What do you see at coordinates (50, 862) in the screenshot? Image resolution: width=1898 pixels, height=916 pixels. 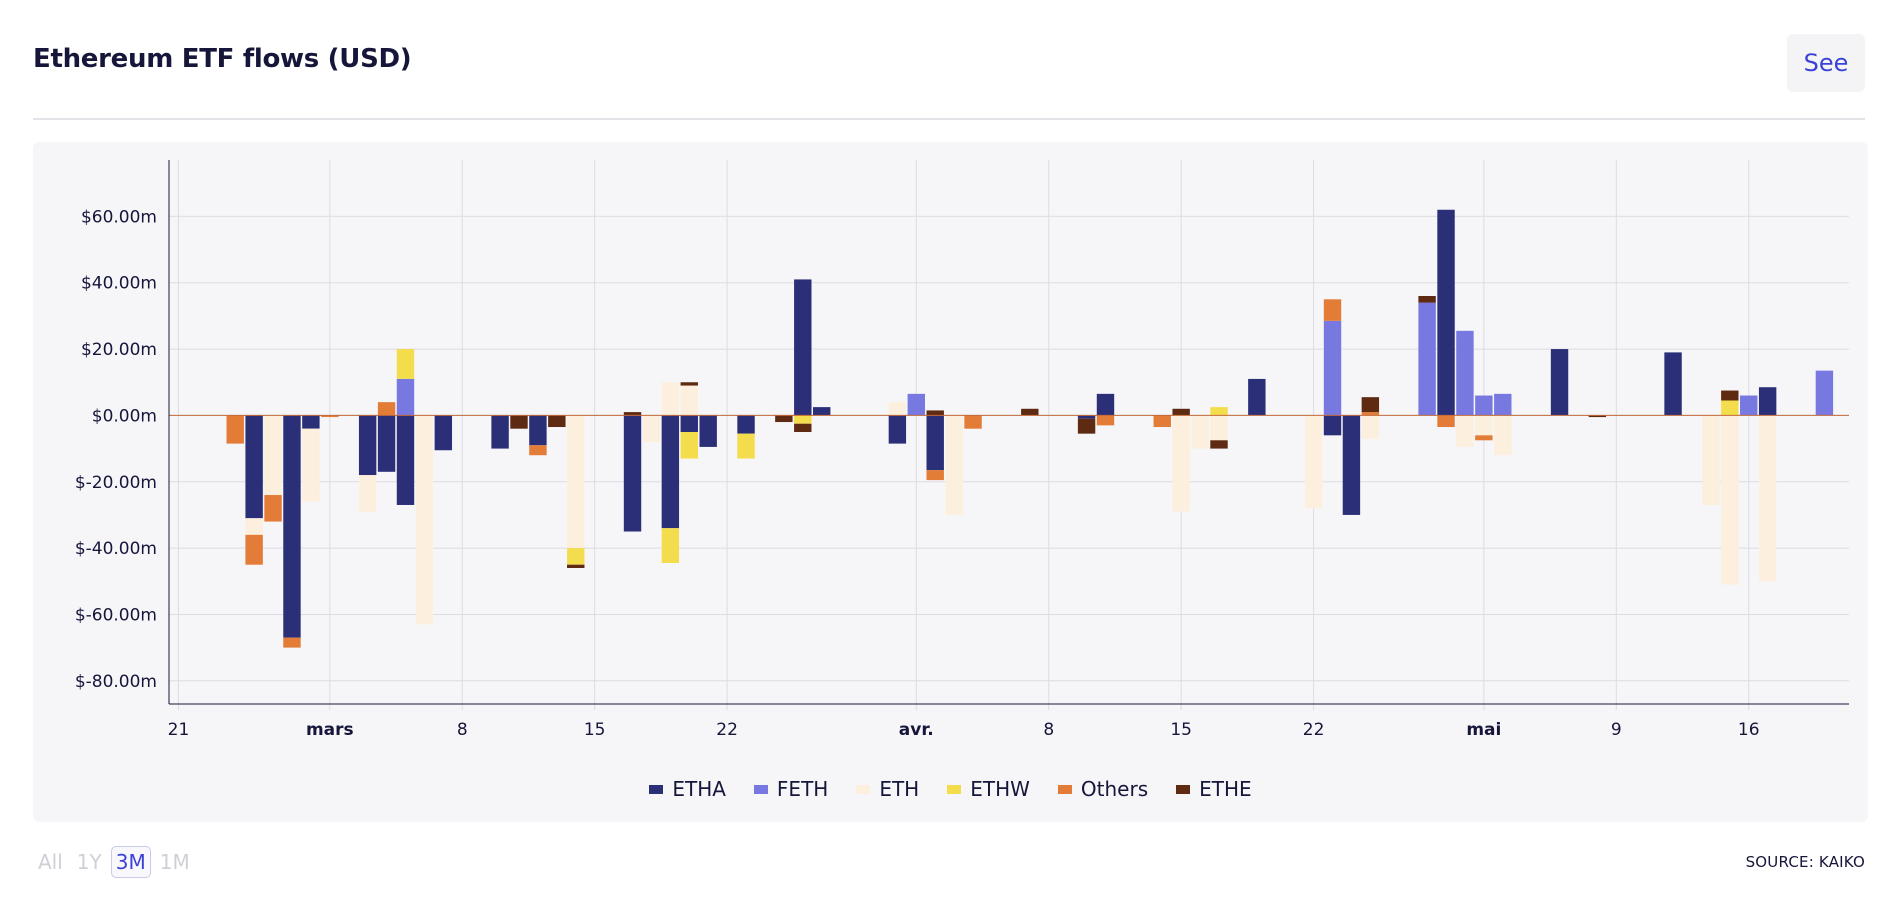 I see `range-button-all: All` at bounding box center [50, 862].